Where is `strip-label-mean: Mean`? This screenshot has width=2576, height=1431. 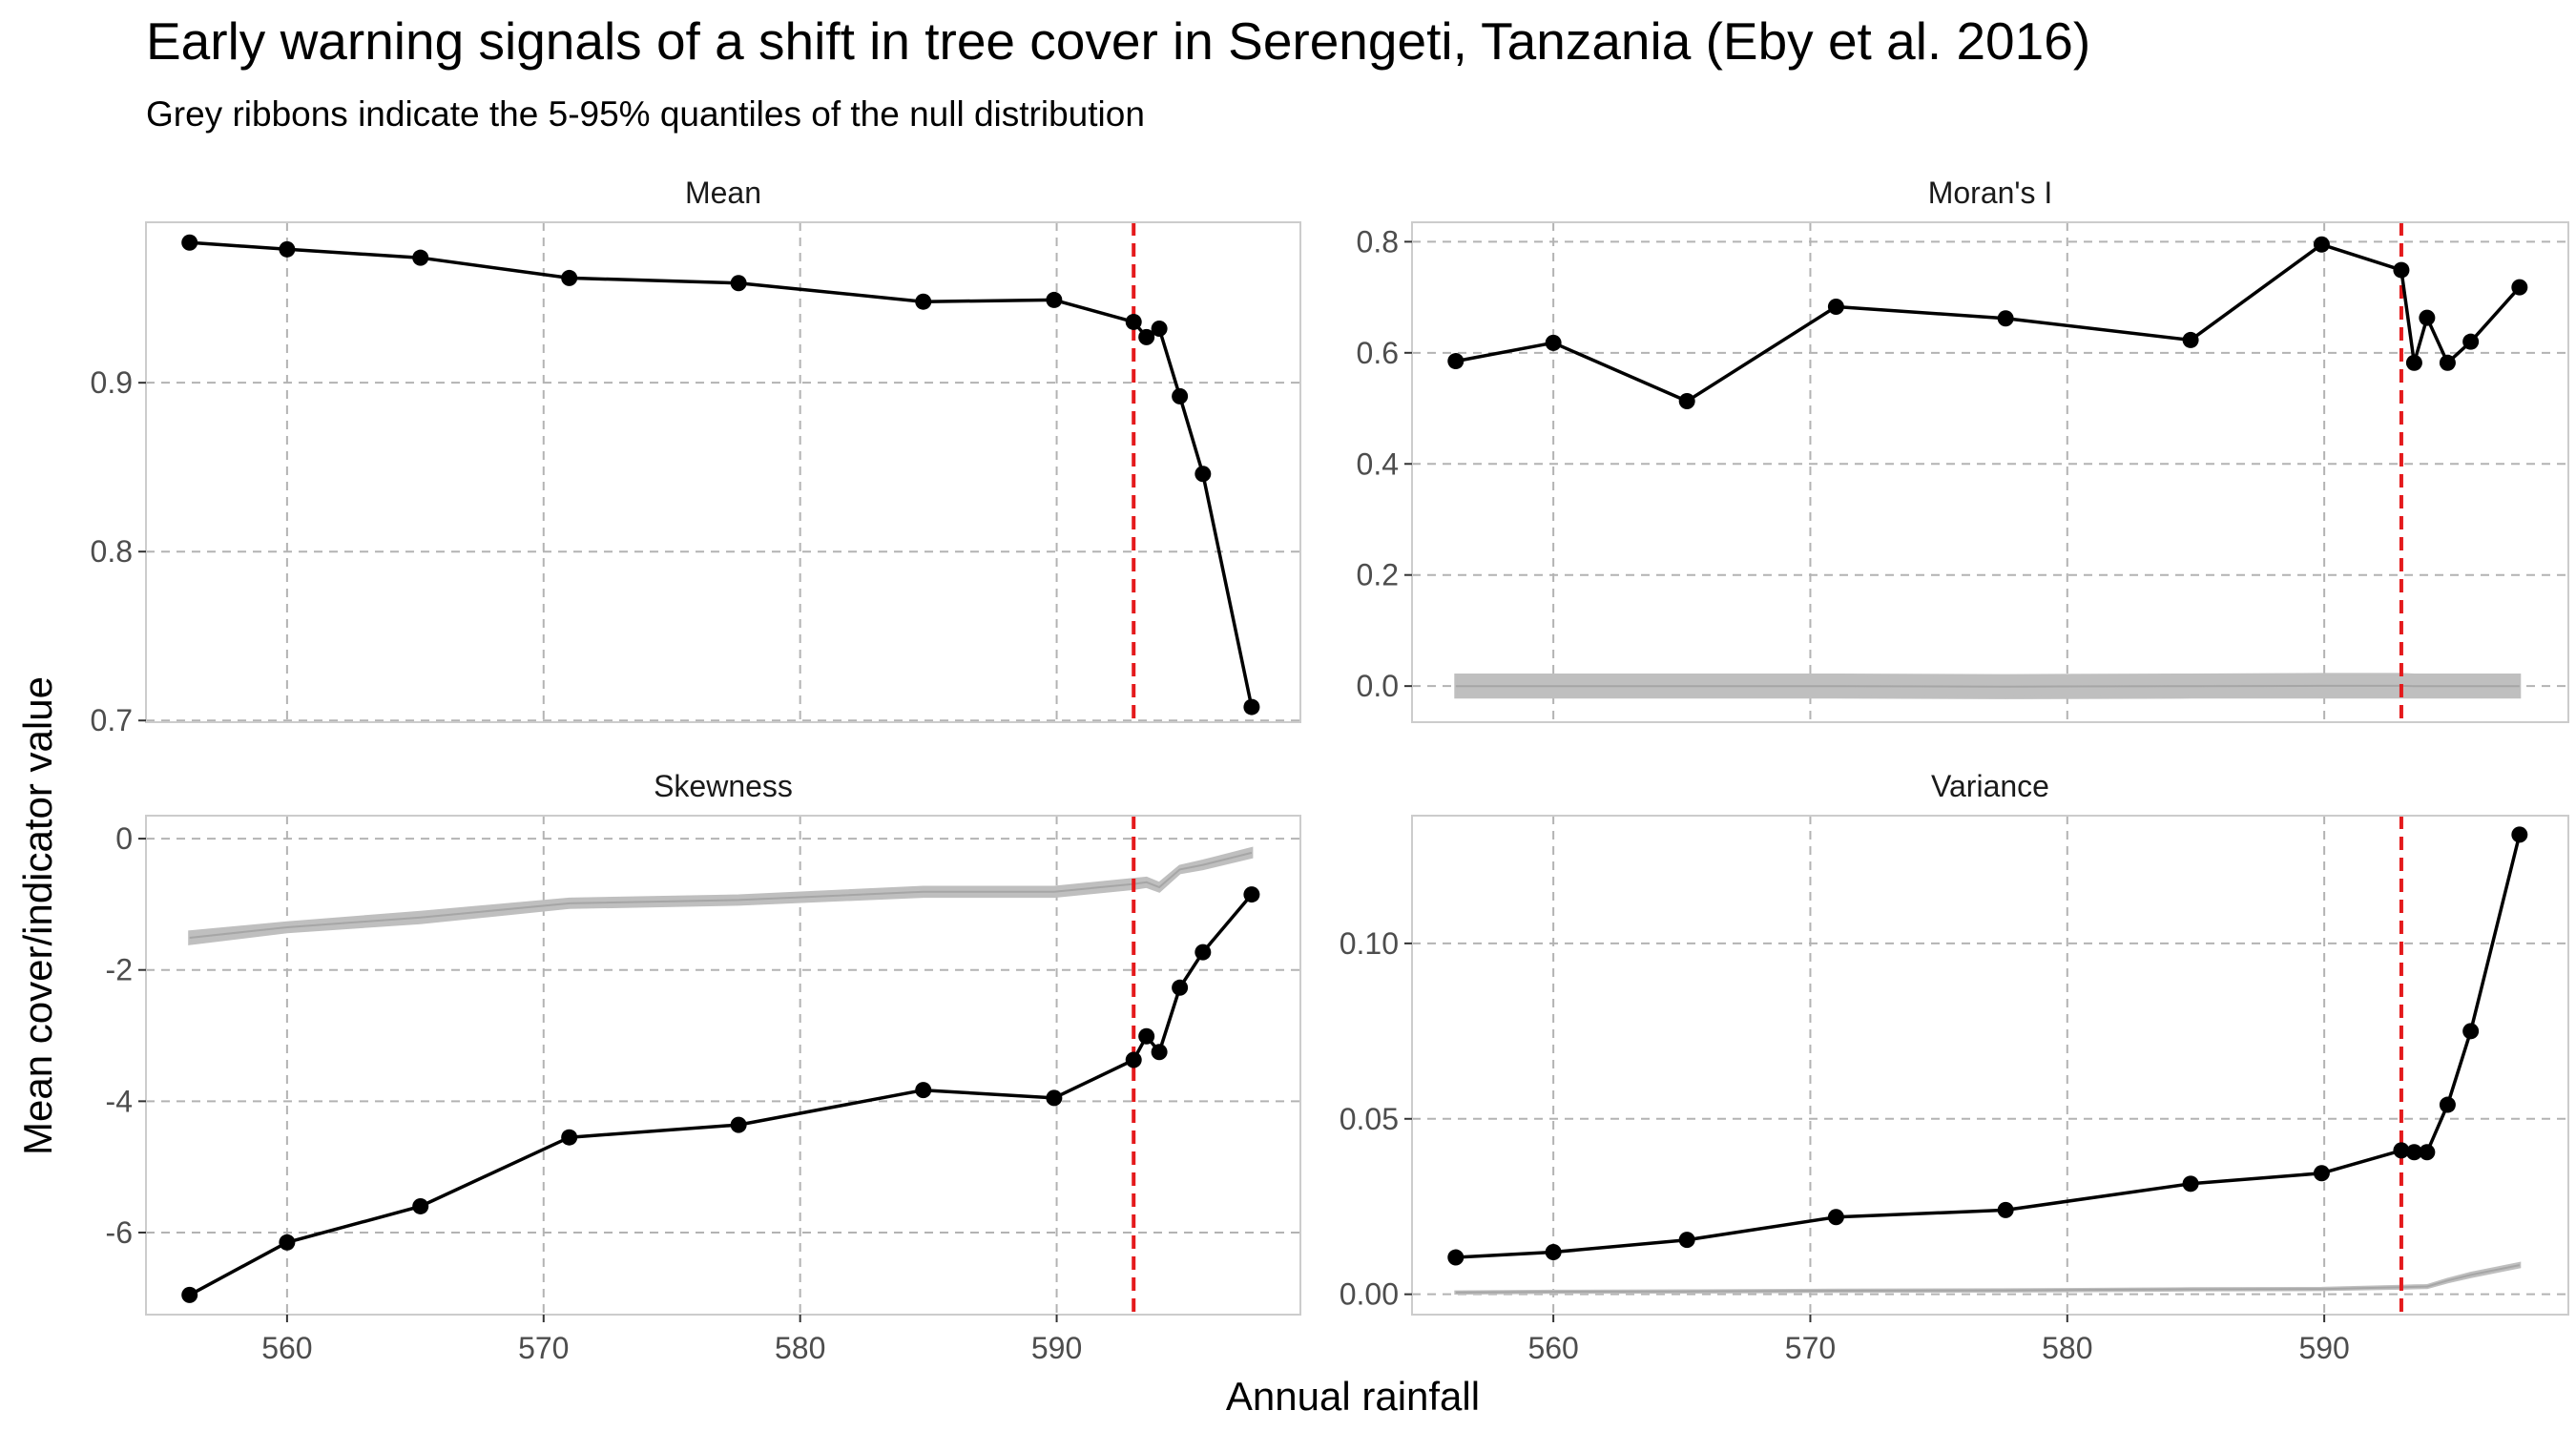 strip-label-mean: Mean is located at coordinates (723, 193).